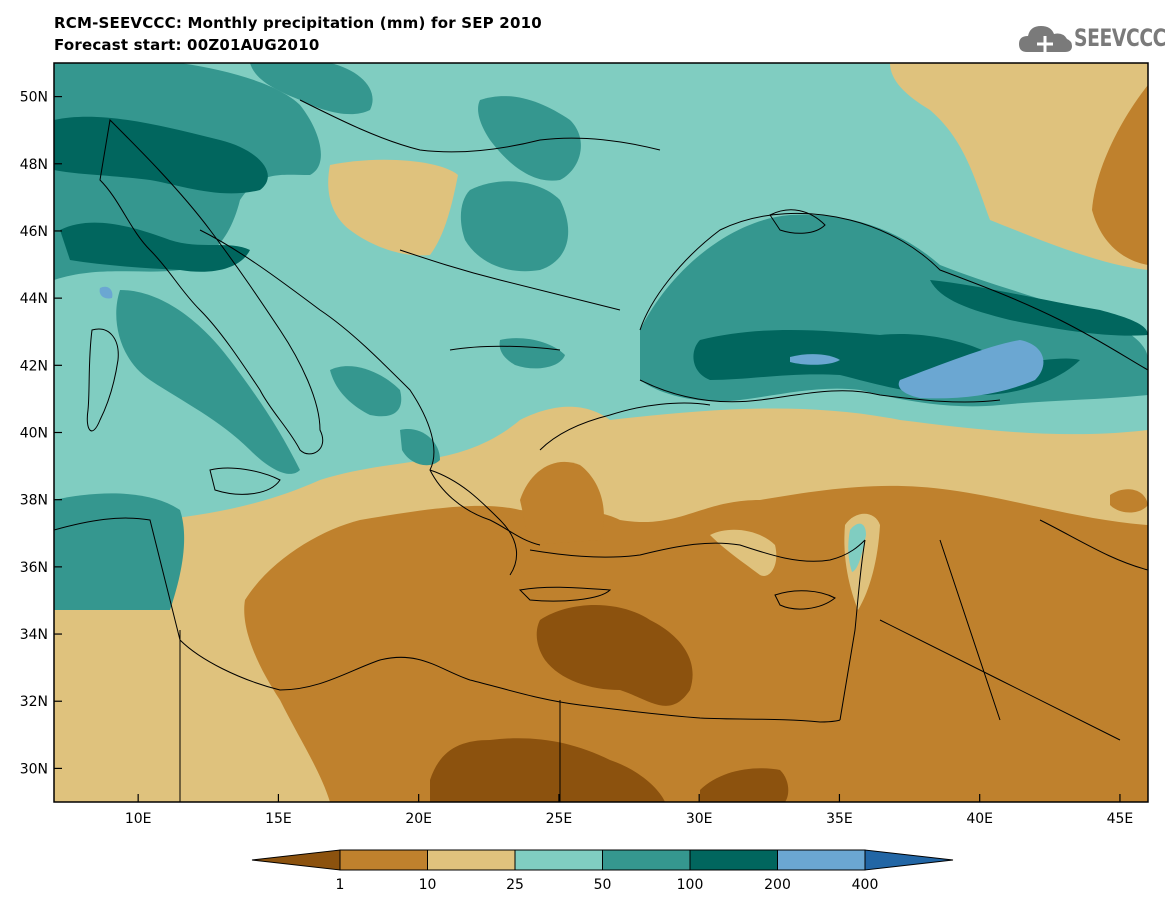  What do you see at coordinates (34, 702) in the screenshot?
I see `lat-tick-label: 32N` at bounding box center [34, 702].